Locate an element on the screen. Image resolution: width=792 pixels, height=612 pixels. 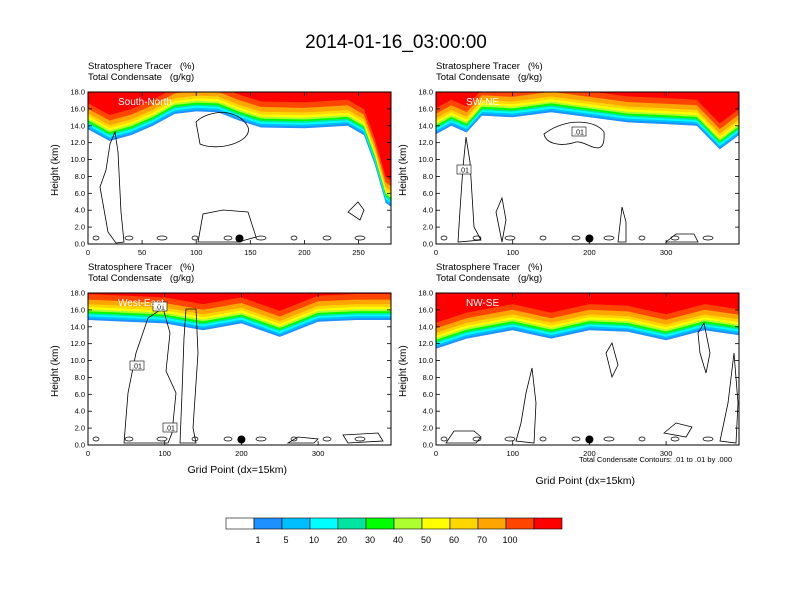
plot-area is located at coordinates (239, 168).